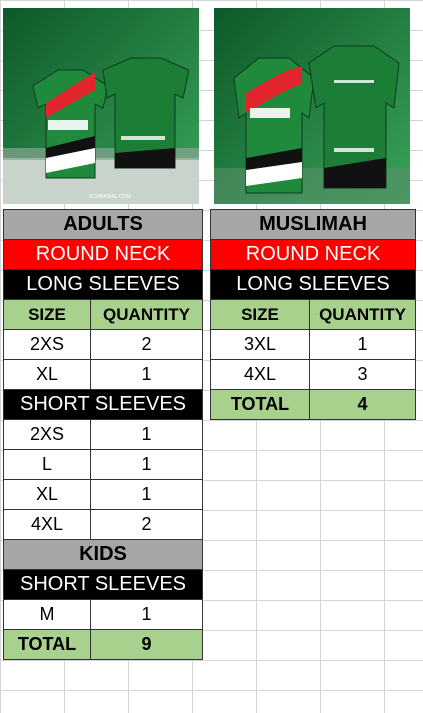  What do you see at coordinates (101, 106) in the screenshot?
I see `adults-jersey-photo: SCONASIAL.COM` at bounding box center [101, 106].